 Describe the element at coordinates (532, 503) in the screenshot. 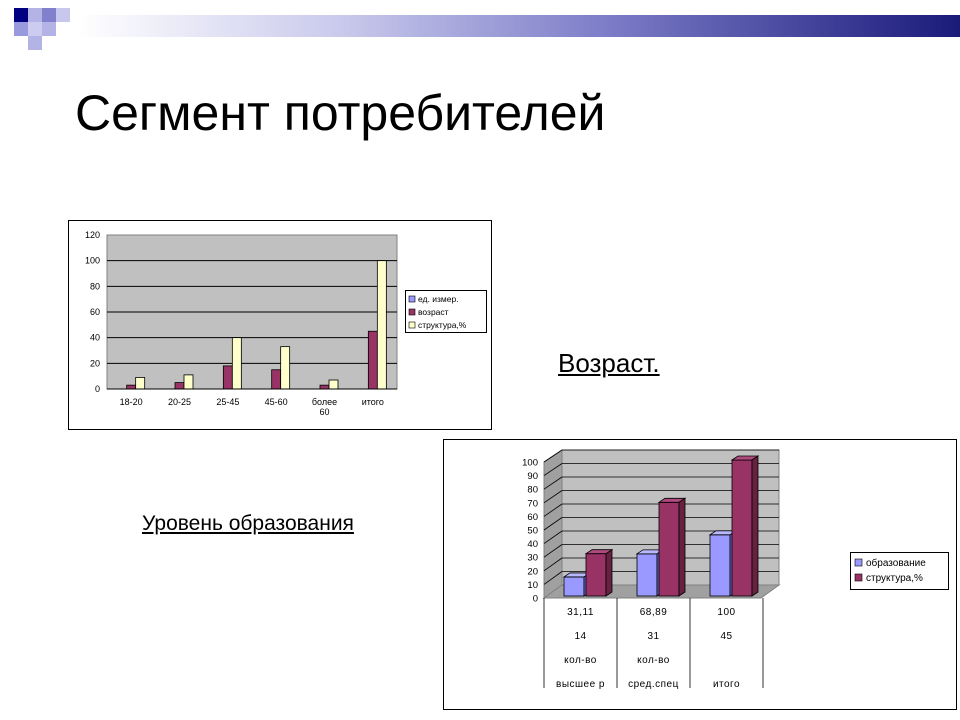

I see `edu-ytick-label: 70` at that location.